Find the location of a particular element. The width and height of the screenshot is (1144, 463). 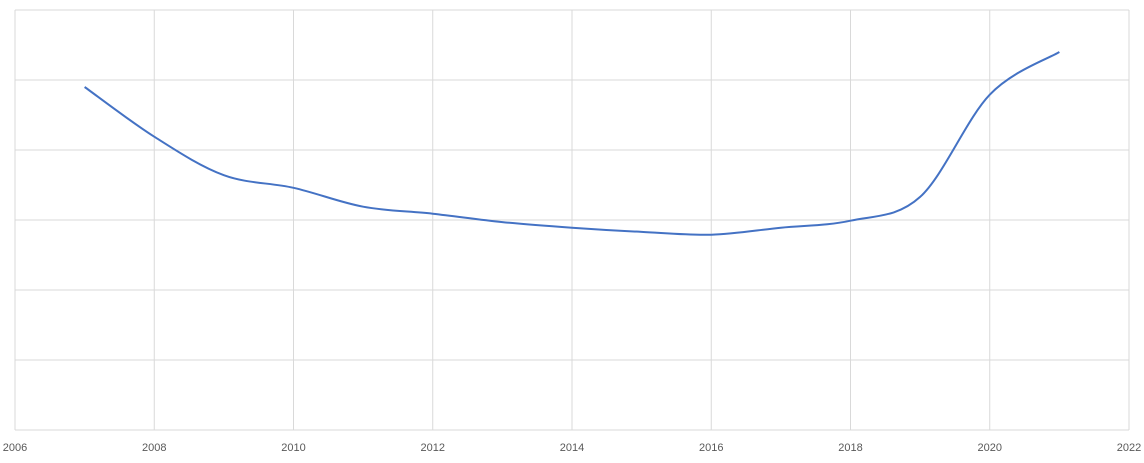

x-tick-label: 2008 is located at coordinates (154, 448).